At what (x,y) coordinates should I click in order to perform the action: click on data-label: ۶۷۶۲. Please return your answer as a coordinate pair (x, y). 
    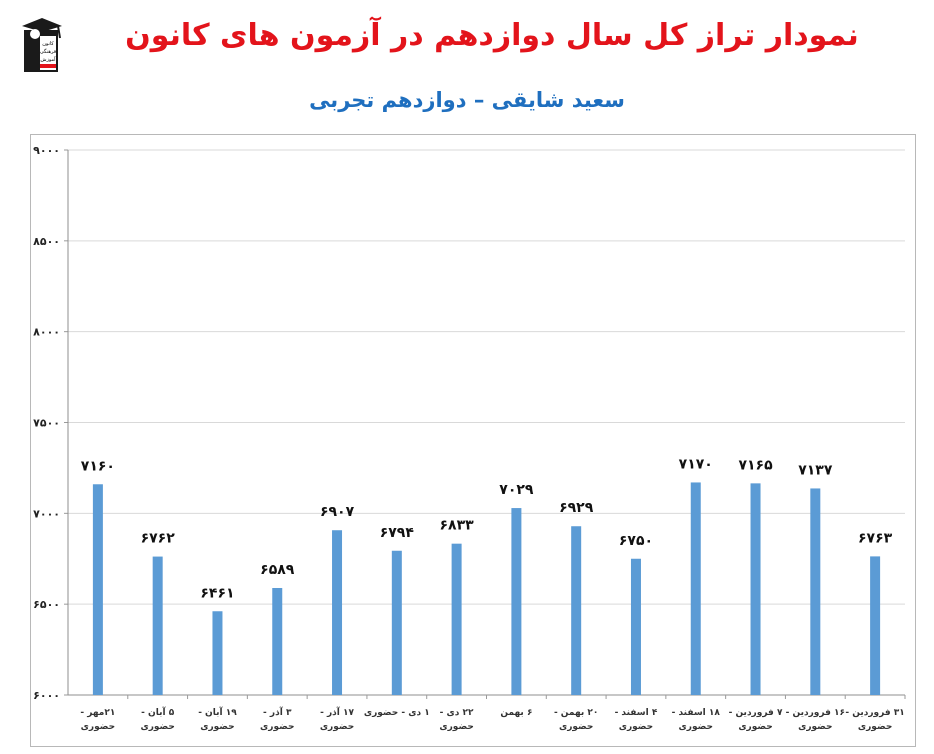
    Looking at the image, I should click on (158, 539).